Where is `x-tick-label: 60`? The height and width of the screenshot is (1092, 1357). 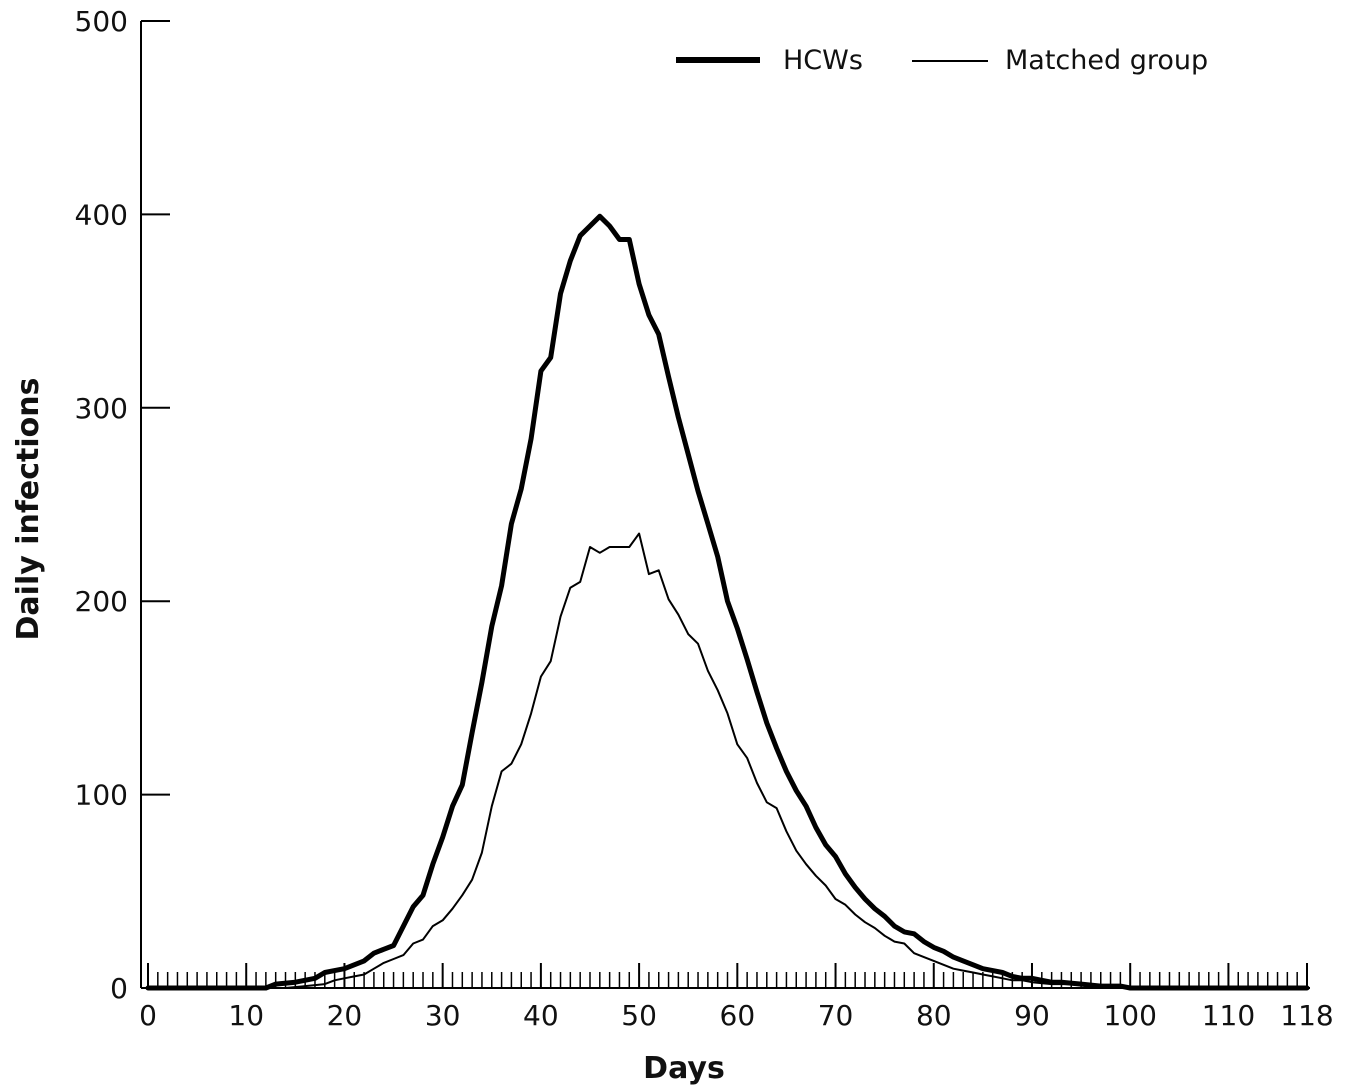
x-tick-label: 60 is located at coordinates (738, 1015).